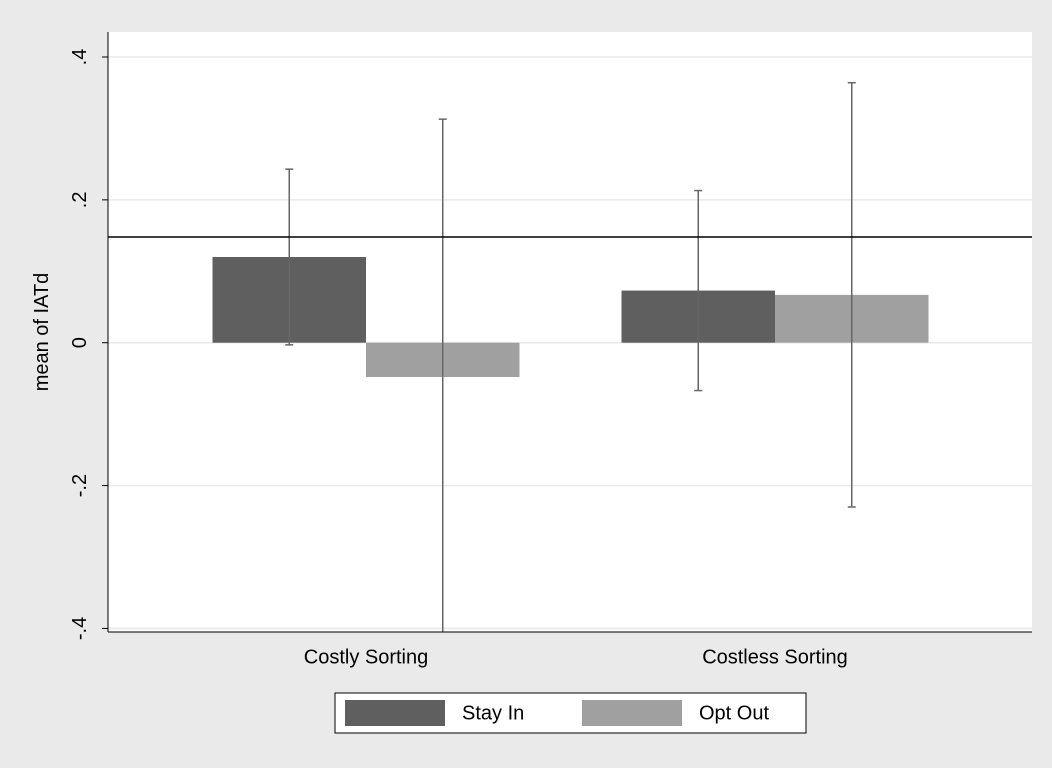  Describe the element at coordinates (493, 713) in the screenshot. I see `legend-label: Stay In` at that location.